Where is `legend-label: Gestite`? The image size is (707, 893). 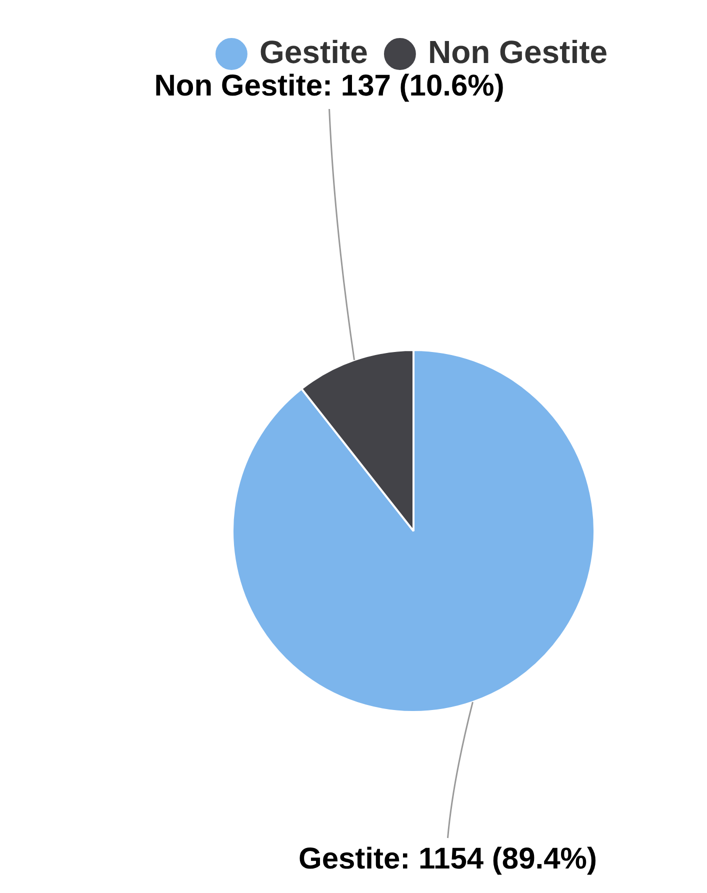 legend-label: Gestite is located at coordinates (313, 52).